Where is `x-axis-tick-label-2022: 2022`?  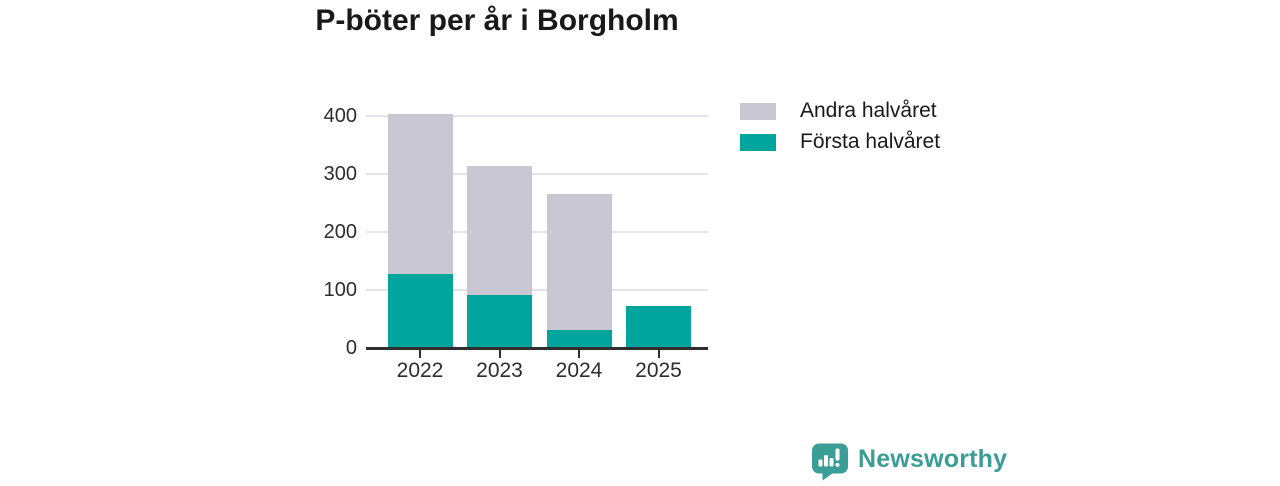
x-axis-tick-label-2022: 2022 is located at coordinates (420, 370).